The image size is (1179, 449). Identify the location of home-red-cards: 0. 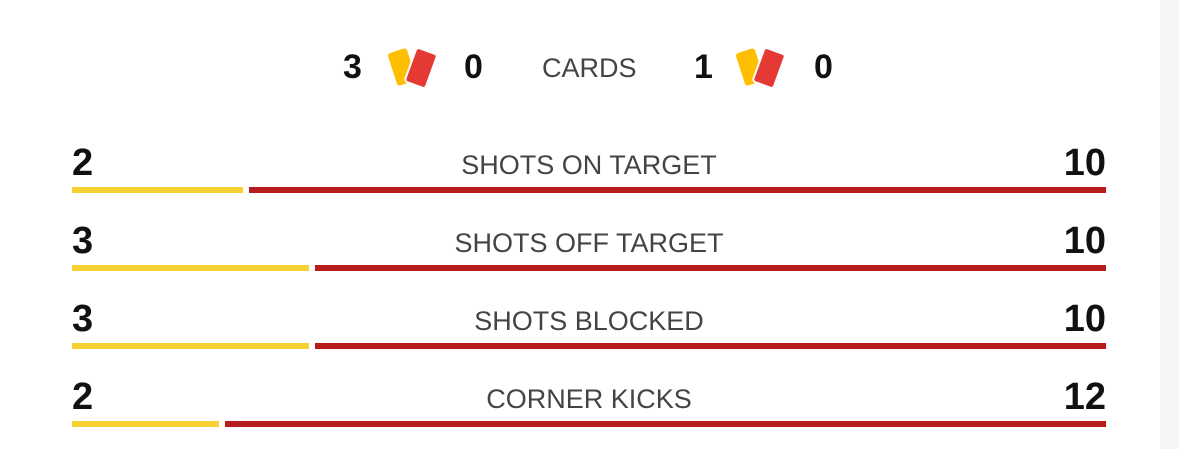
(473, 67).